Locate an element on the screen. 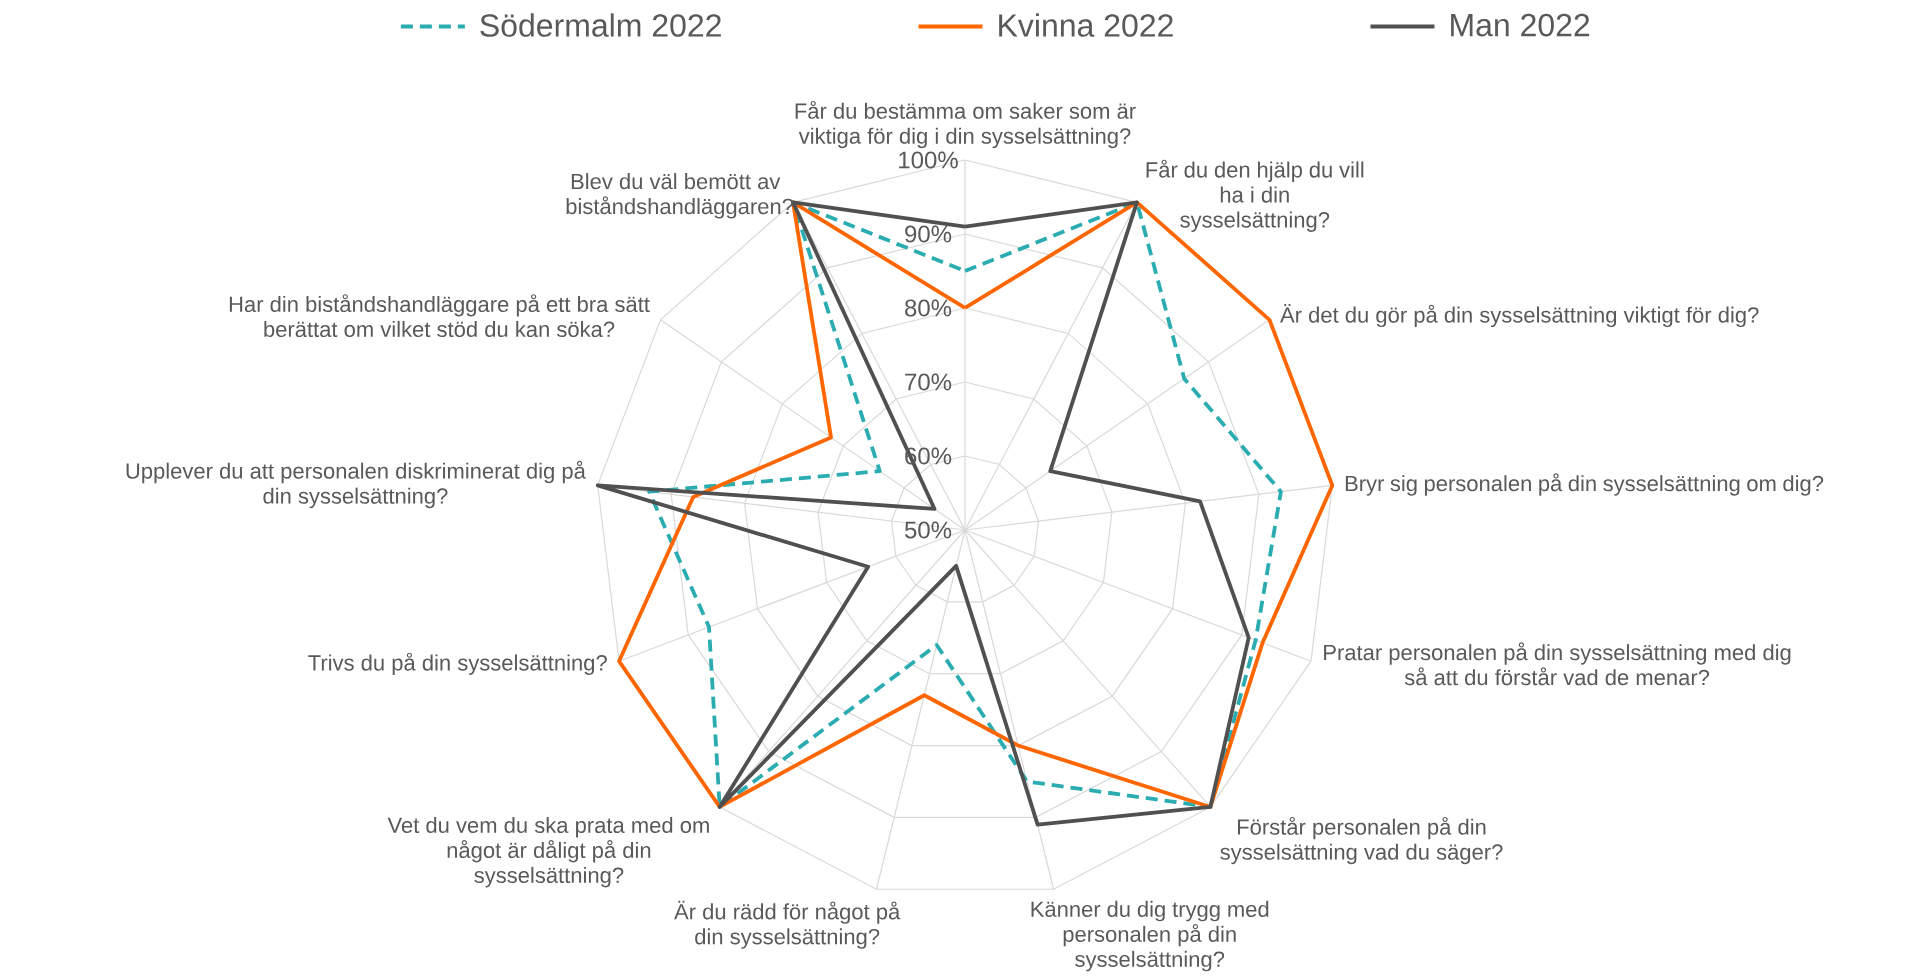 This screenshot has height=976, width=1906. legend-label: Södermalm 2022 is located at coordinates (600, 25).